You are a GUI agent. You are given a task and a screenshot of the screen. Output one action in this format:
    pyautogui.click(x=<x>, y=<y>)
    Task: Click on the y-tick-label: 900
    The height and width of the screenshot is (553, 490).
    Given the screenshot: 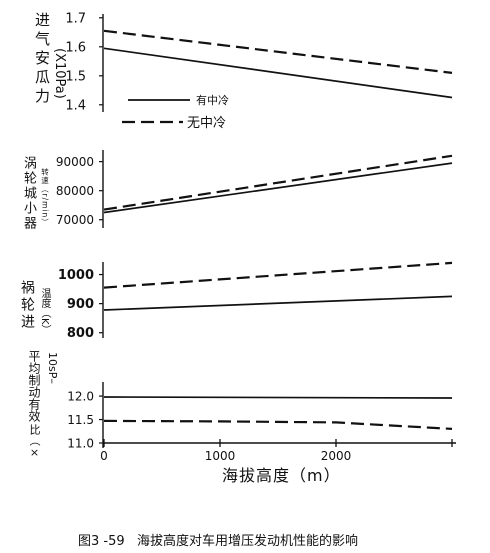 What is the action you would take?
    pyautogui.click(x=80, y=304)
    